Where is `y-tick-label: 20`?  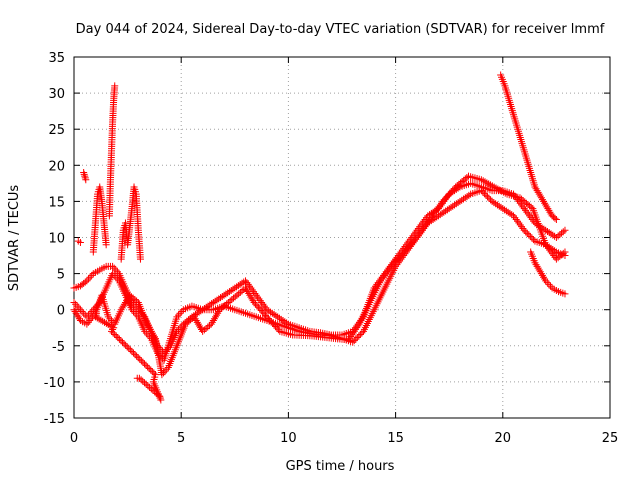
y-tick-label: 20 is located at coordinates (56, 166).